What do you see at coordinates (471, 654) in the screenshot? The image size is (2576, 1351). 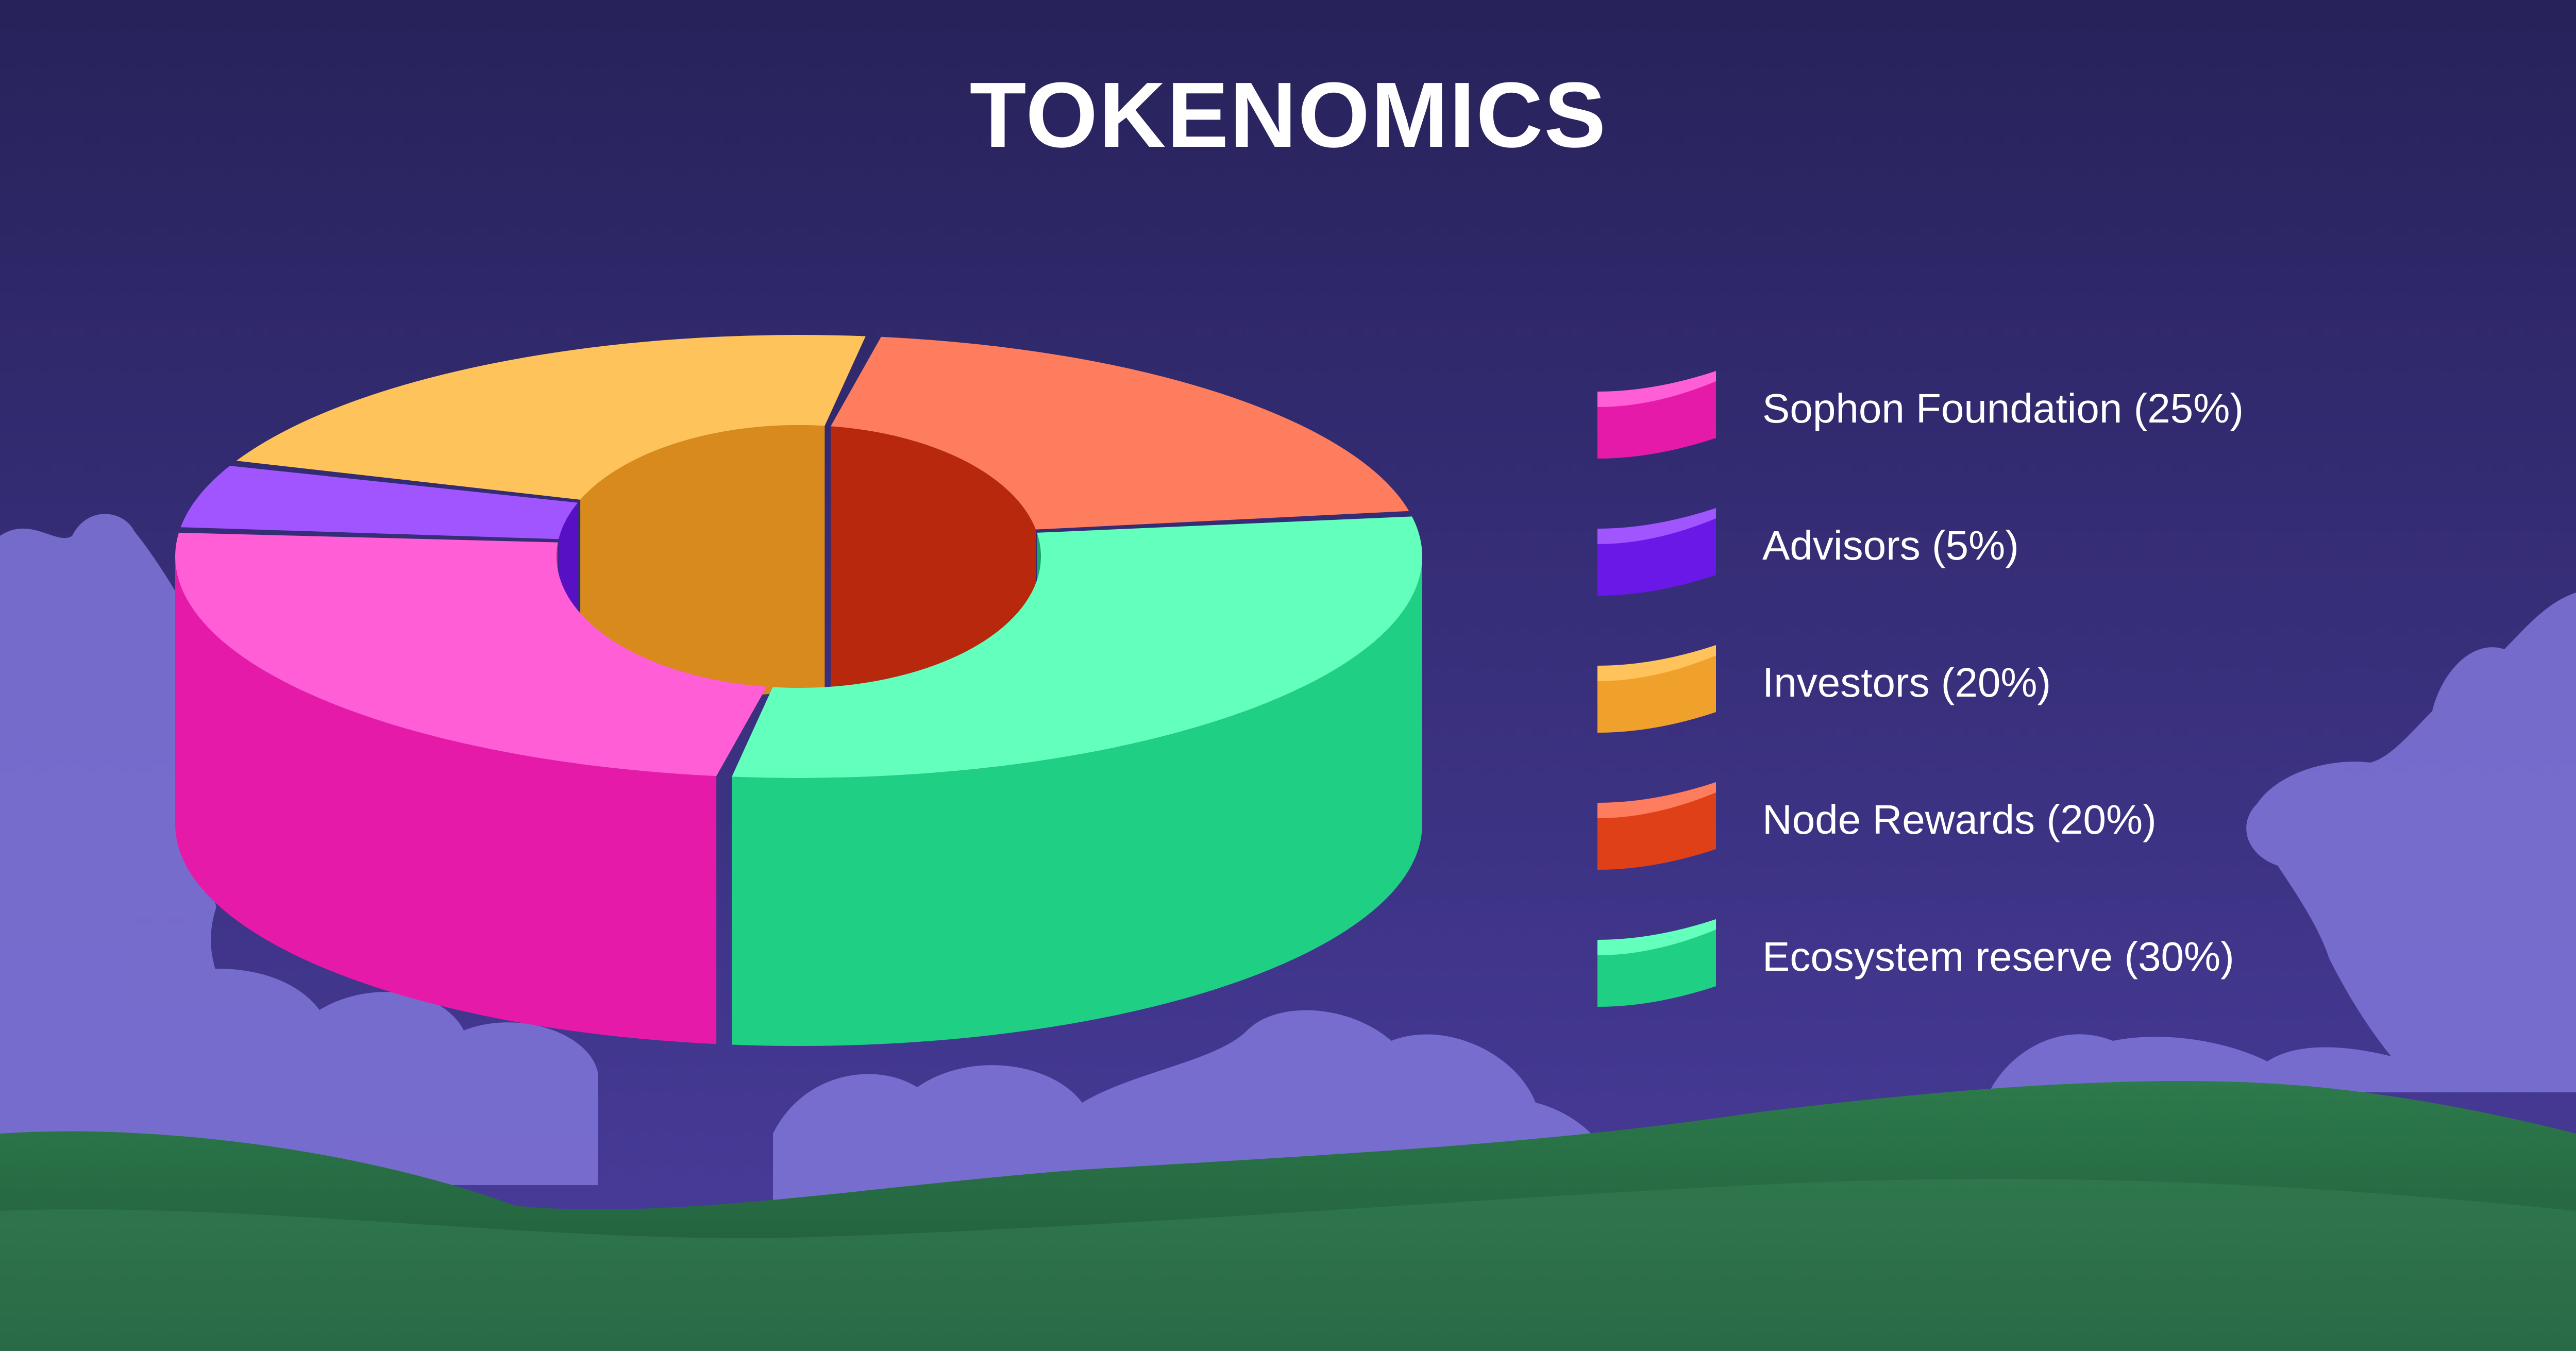 I see `donut-slice-sophon-foundation` at bounding box center [471, 654].